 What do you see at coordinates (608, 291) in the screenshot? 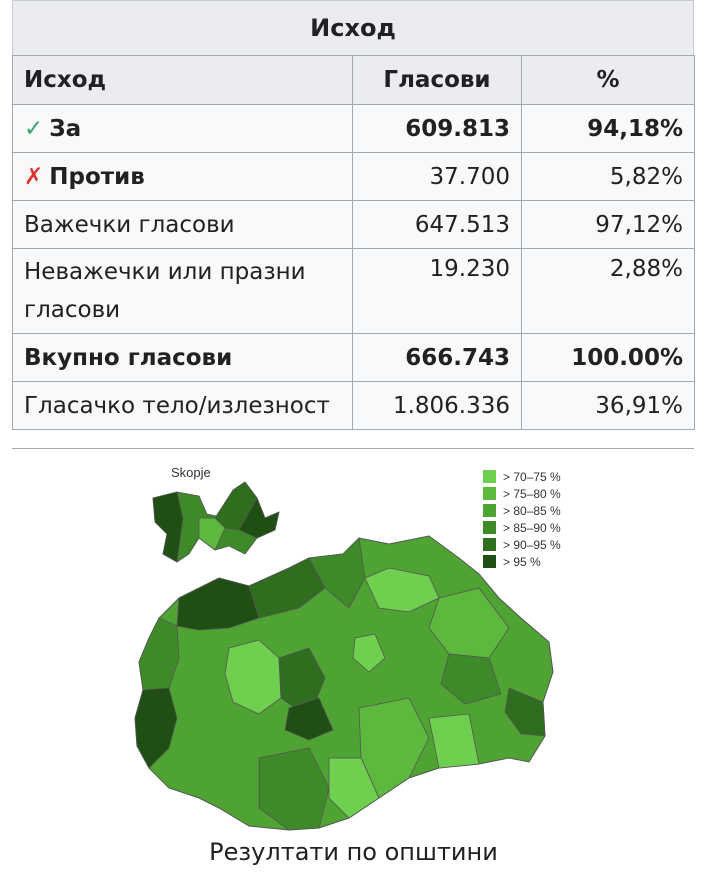
I see `row-percent: 2,88%` at bounding box center [608, 291].